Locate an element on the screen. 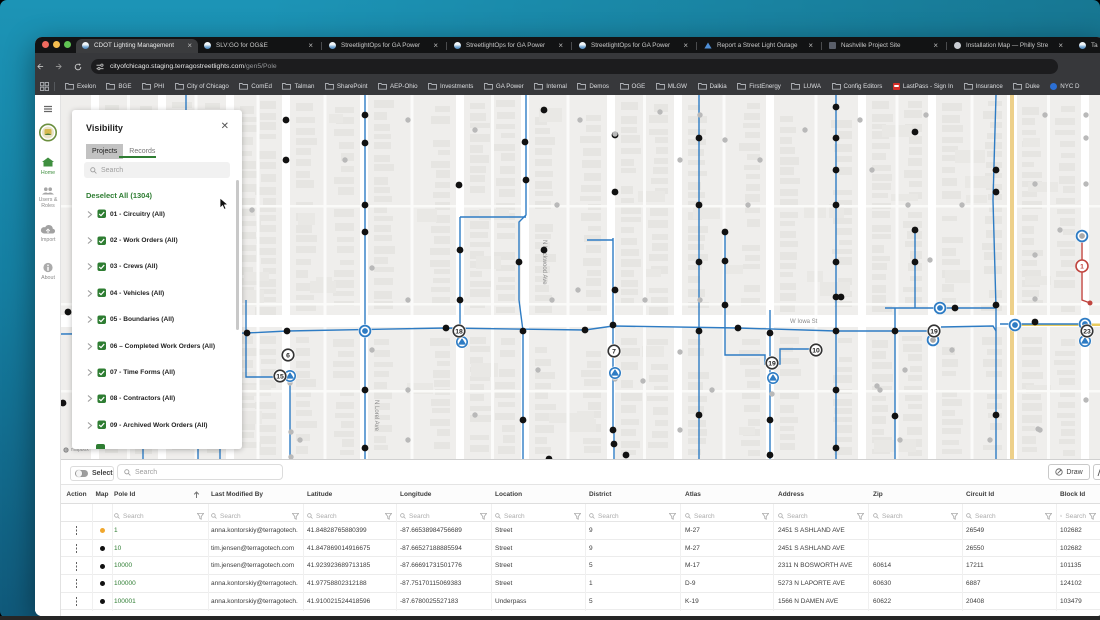 Image resolution: width=1100 pixels, height=620 pixels. svg-text: 6 is located at coordinates (288, 355).